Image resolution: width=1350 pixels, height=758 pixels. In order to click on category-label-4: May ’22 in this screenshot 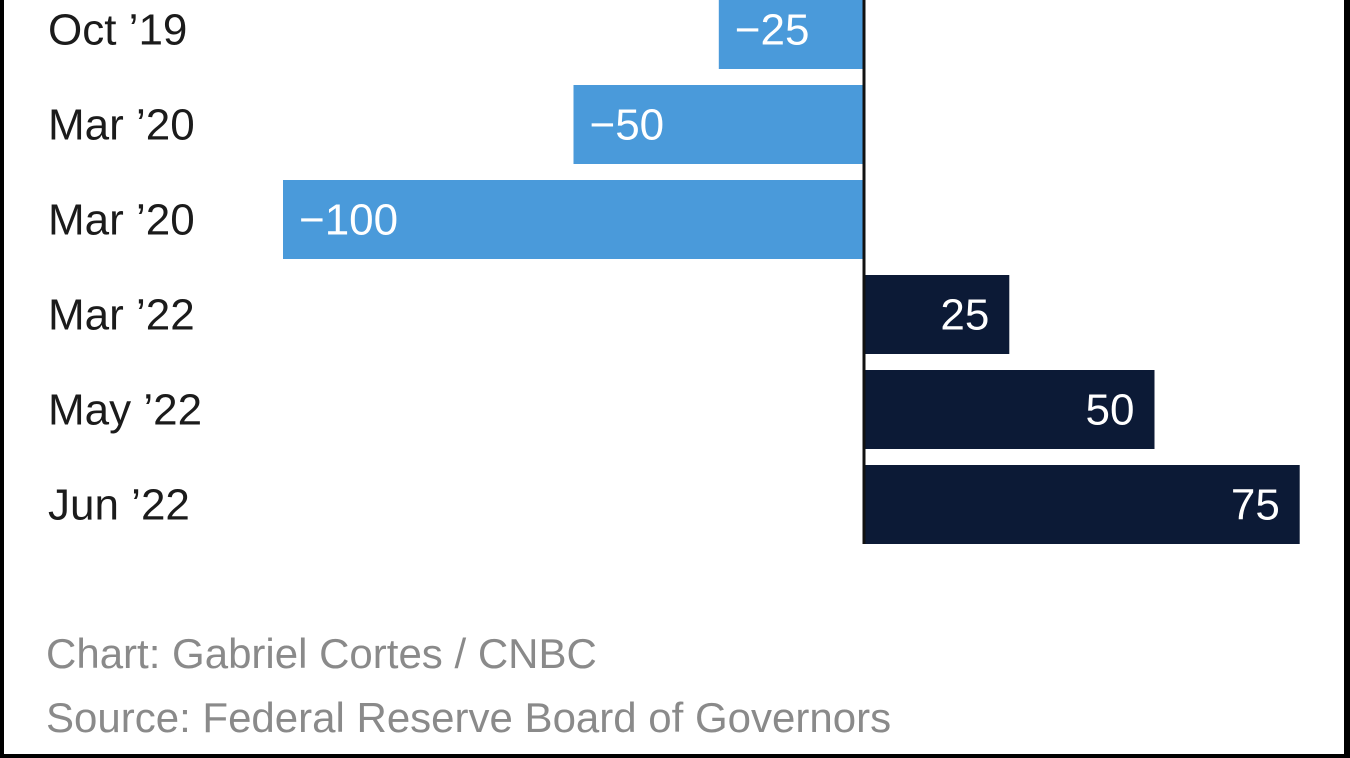, I will do `click(125, 410)`.